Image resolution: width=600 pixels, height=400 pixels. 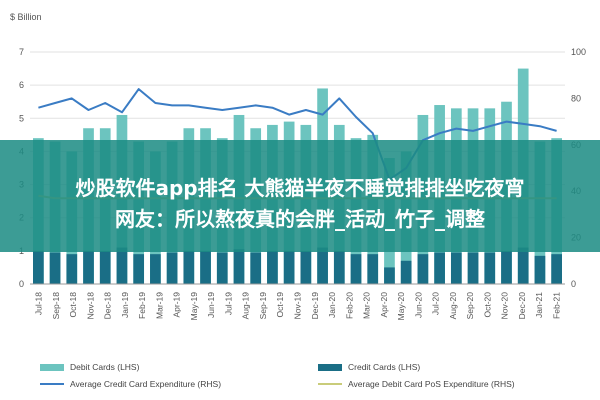 I want to click on x-tick-label: Mar-20, so click(x=367, y=305).